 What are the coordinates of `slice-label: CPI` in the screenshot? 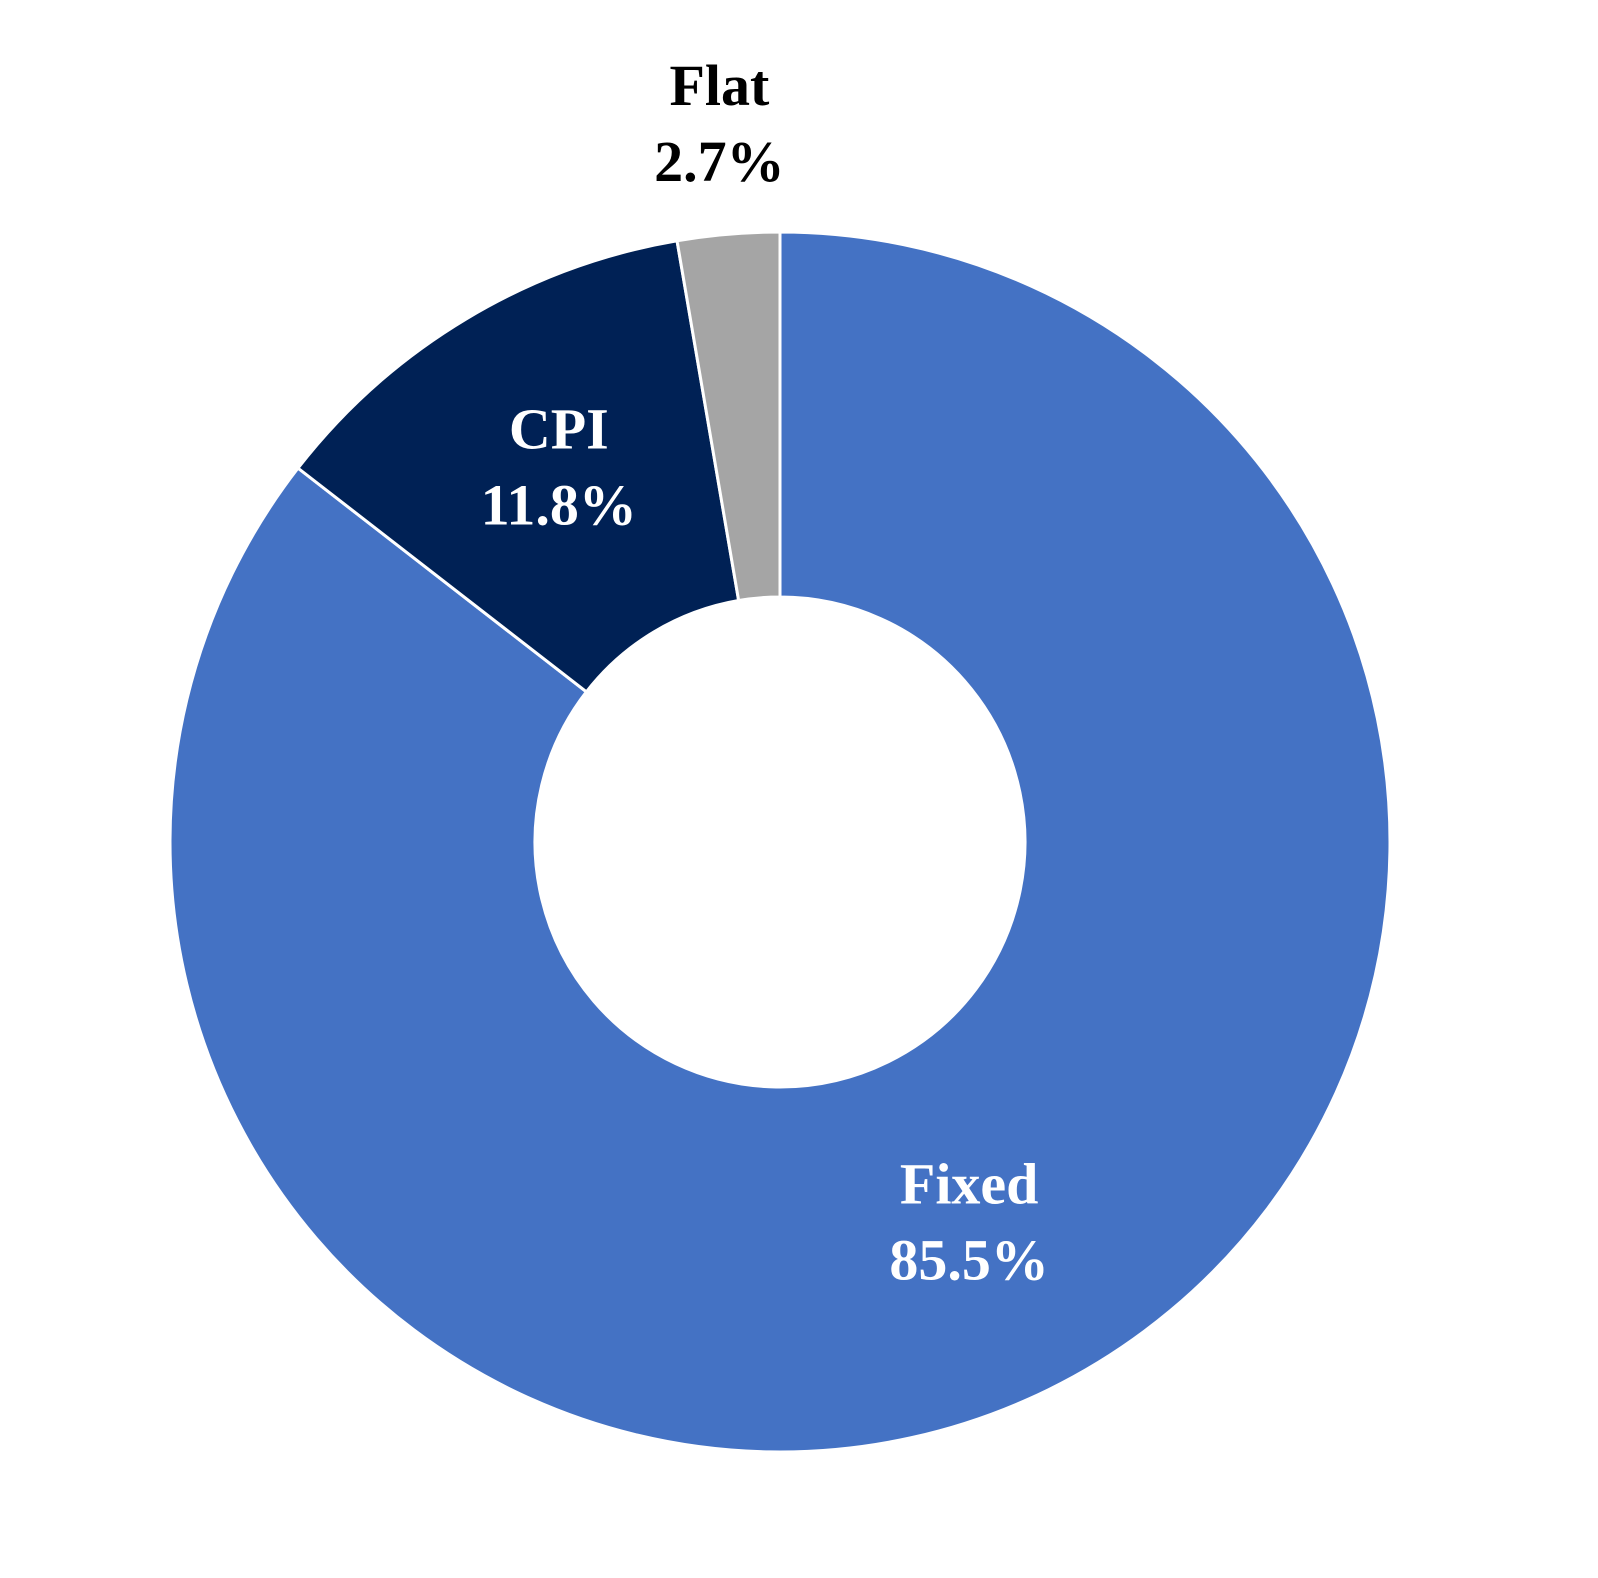 It's located at (559, 429).